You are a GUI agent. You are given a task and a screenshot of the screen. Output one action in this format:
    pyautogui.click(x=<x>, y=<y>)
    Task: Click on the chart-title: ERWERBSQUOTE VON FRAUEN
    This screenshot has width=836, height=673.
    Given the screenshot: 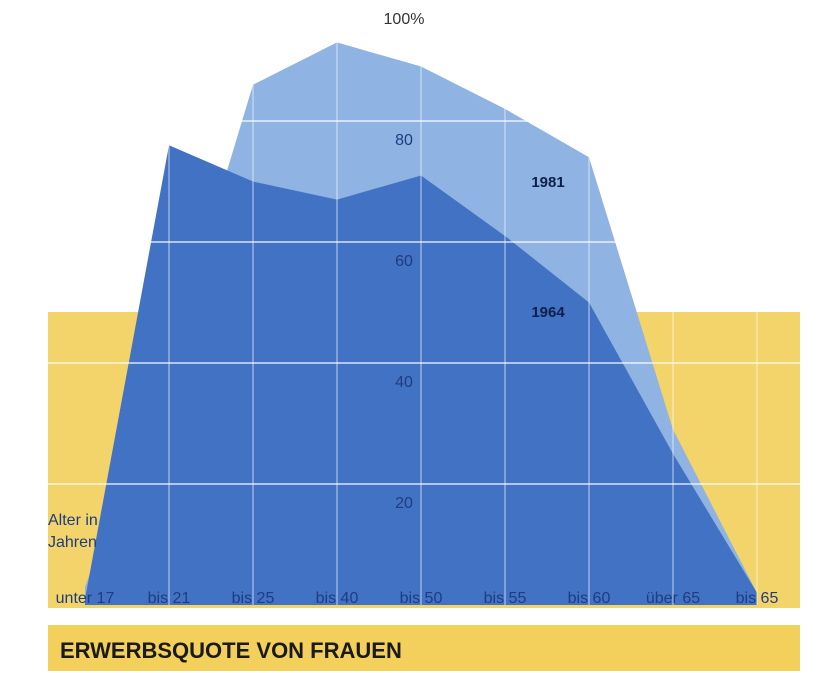 What is the action you would take?
    pyautogui.click(x=231, y=650)
    